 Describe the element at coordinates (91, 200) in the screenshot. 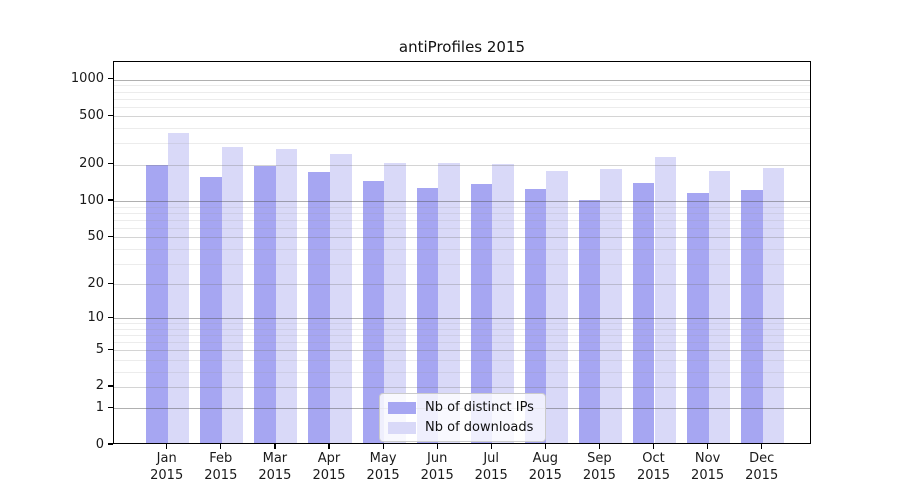

I see `y-tick-label-100: 100` at that location.